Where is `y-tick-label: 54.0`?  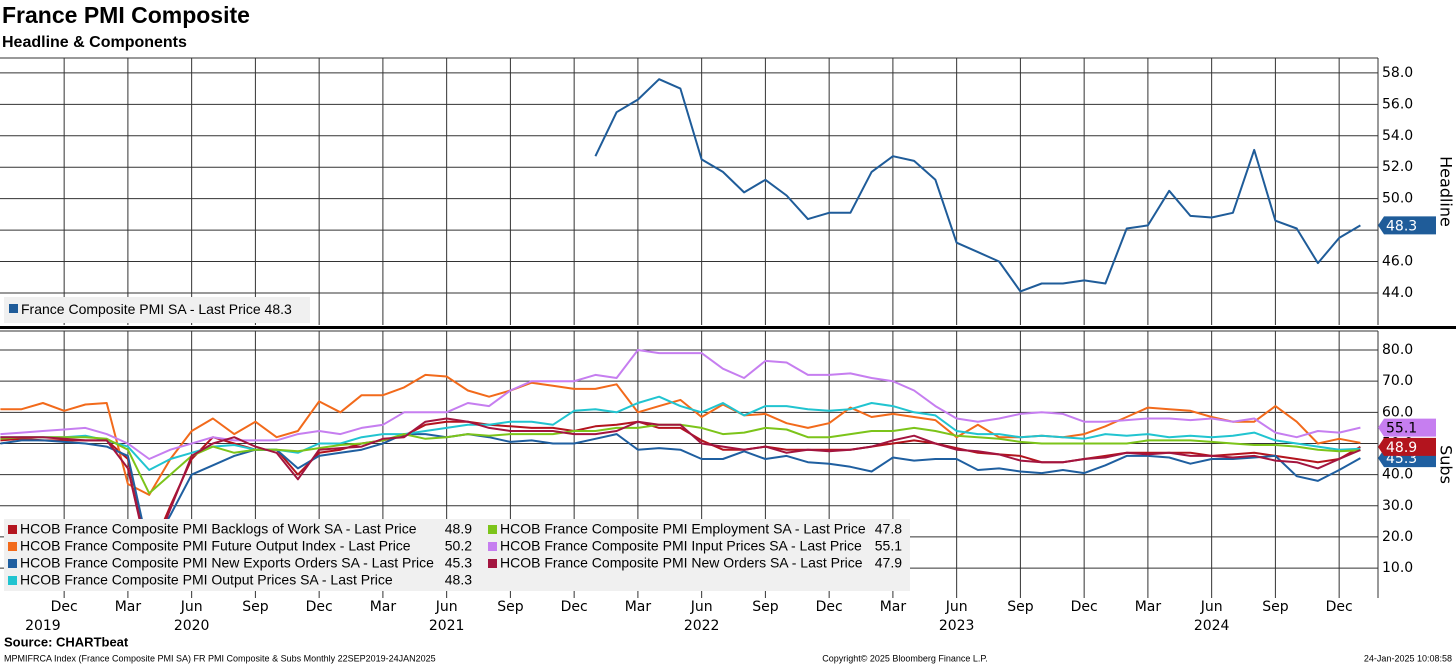 y-tick-label: 54.0 is located at coordinates (1397, 136).